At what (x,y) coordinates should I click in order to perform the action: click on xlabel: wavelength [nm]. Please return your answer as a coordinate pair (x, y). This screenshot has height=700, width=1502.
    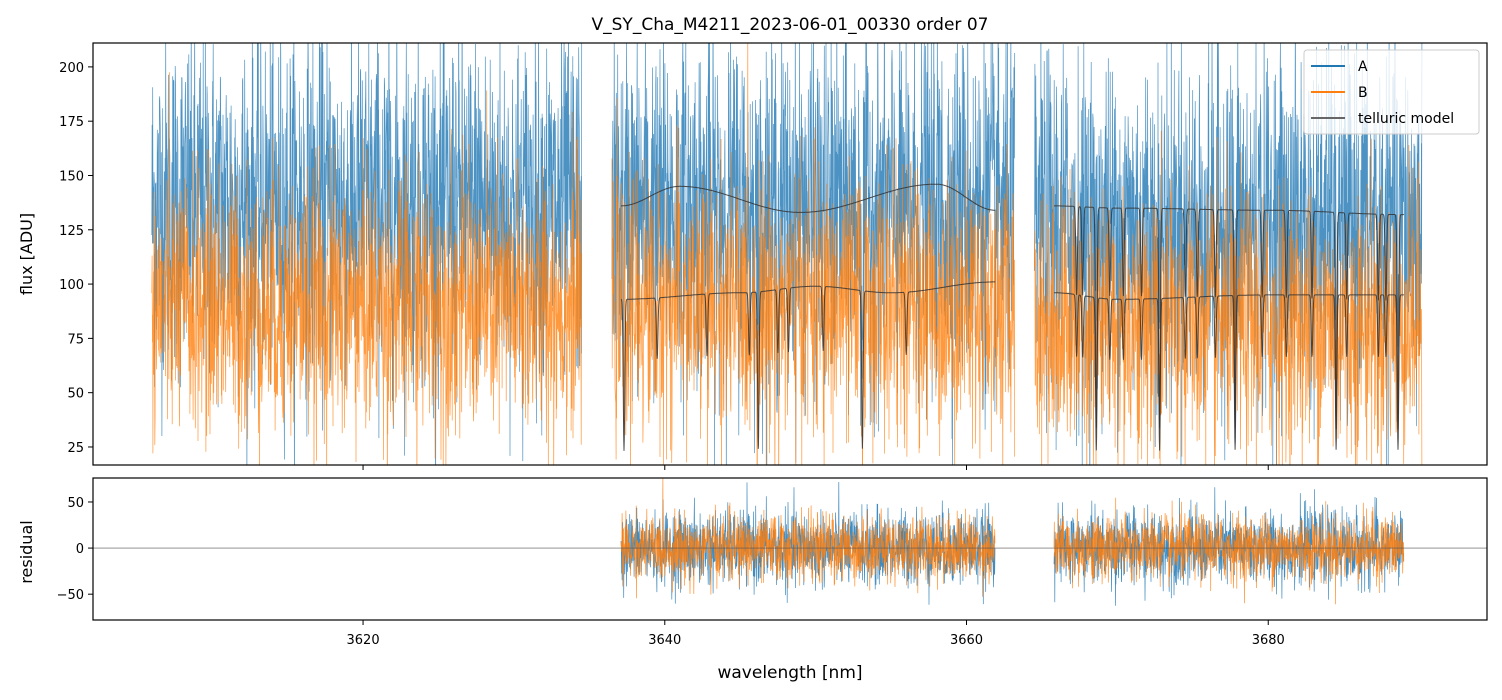
    Looking at the image, I should click on (789, 673).